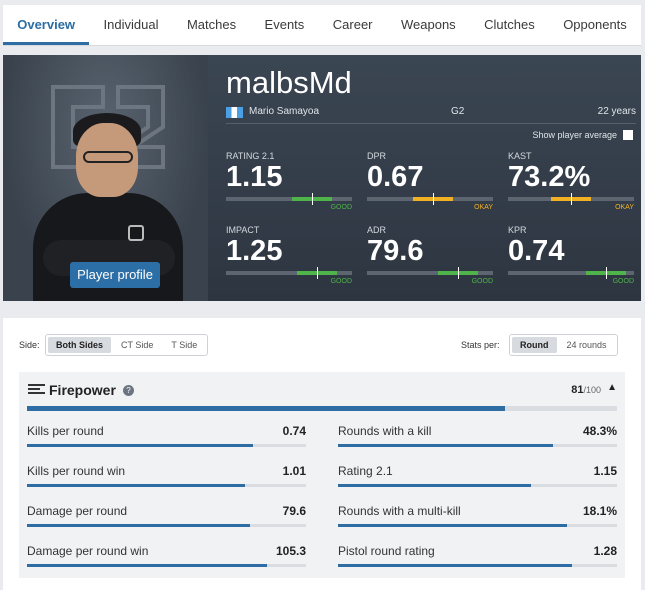  Describe the element at coordinates (82, 390) in the screenshot. I see `firepower-title: Firepower` at that location.